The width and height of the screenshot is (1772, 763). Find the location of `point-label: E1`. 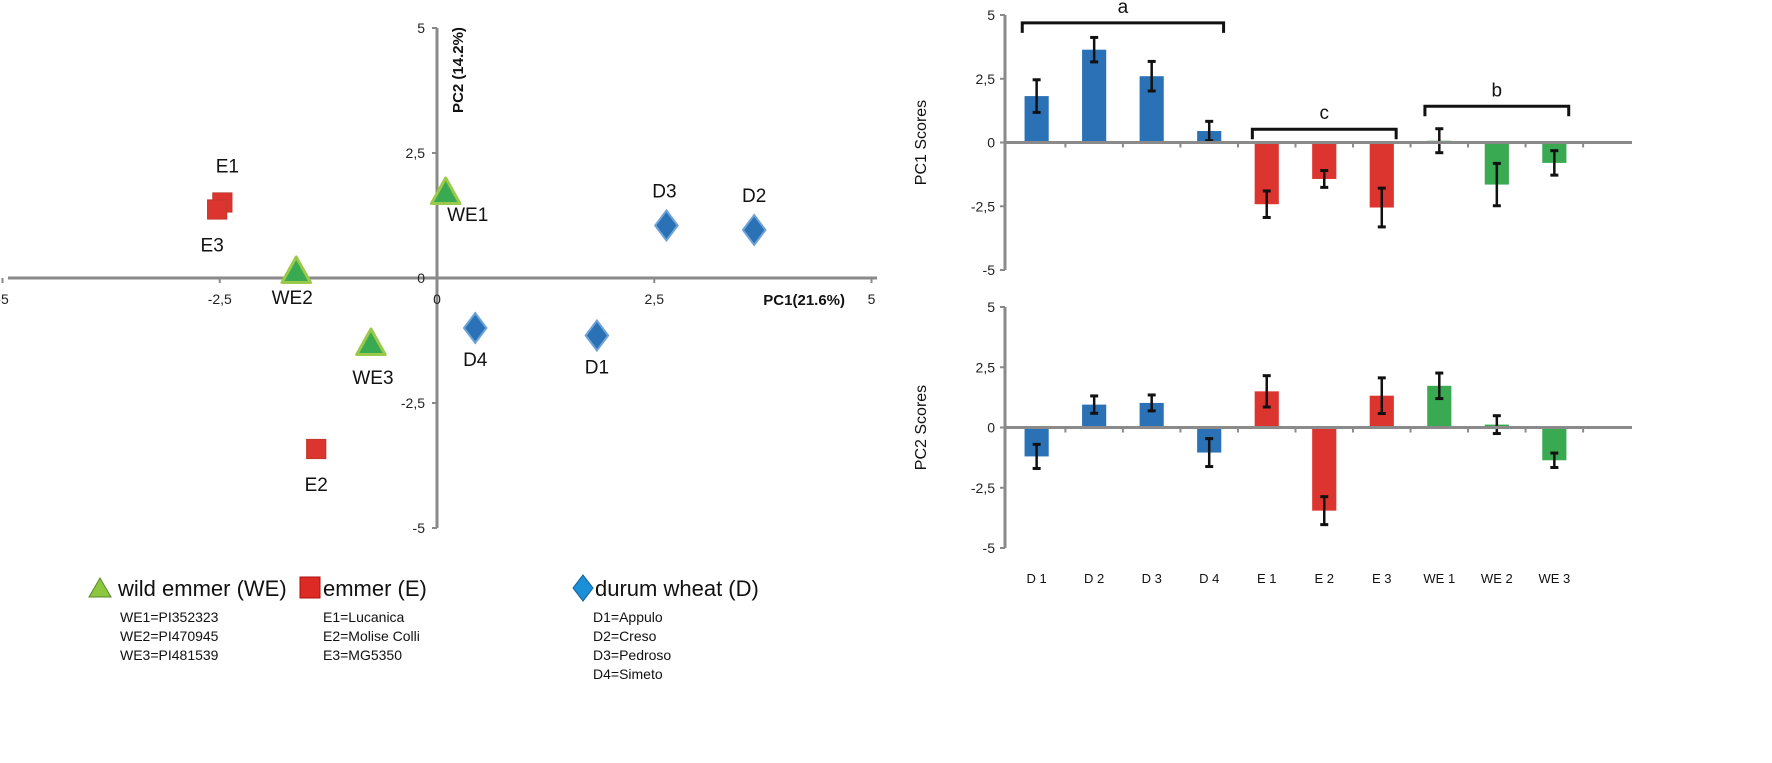

point-label: E1 is located at coordinates (227, 167).